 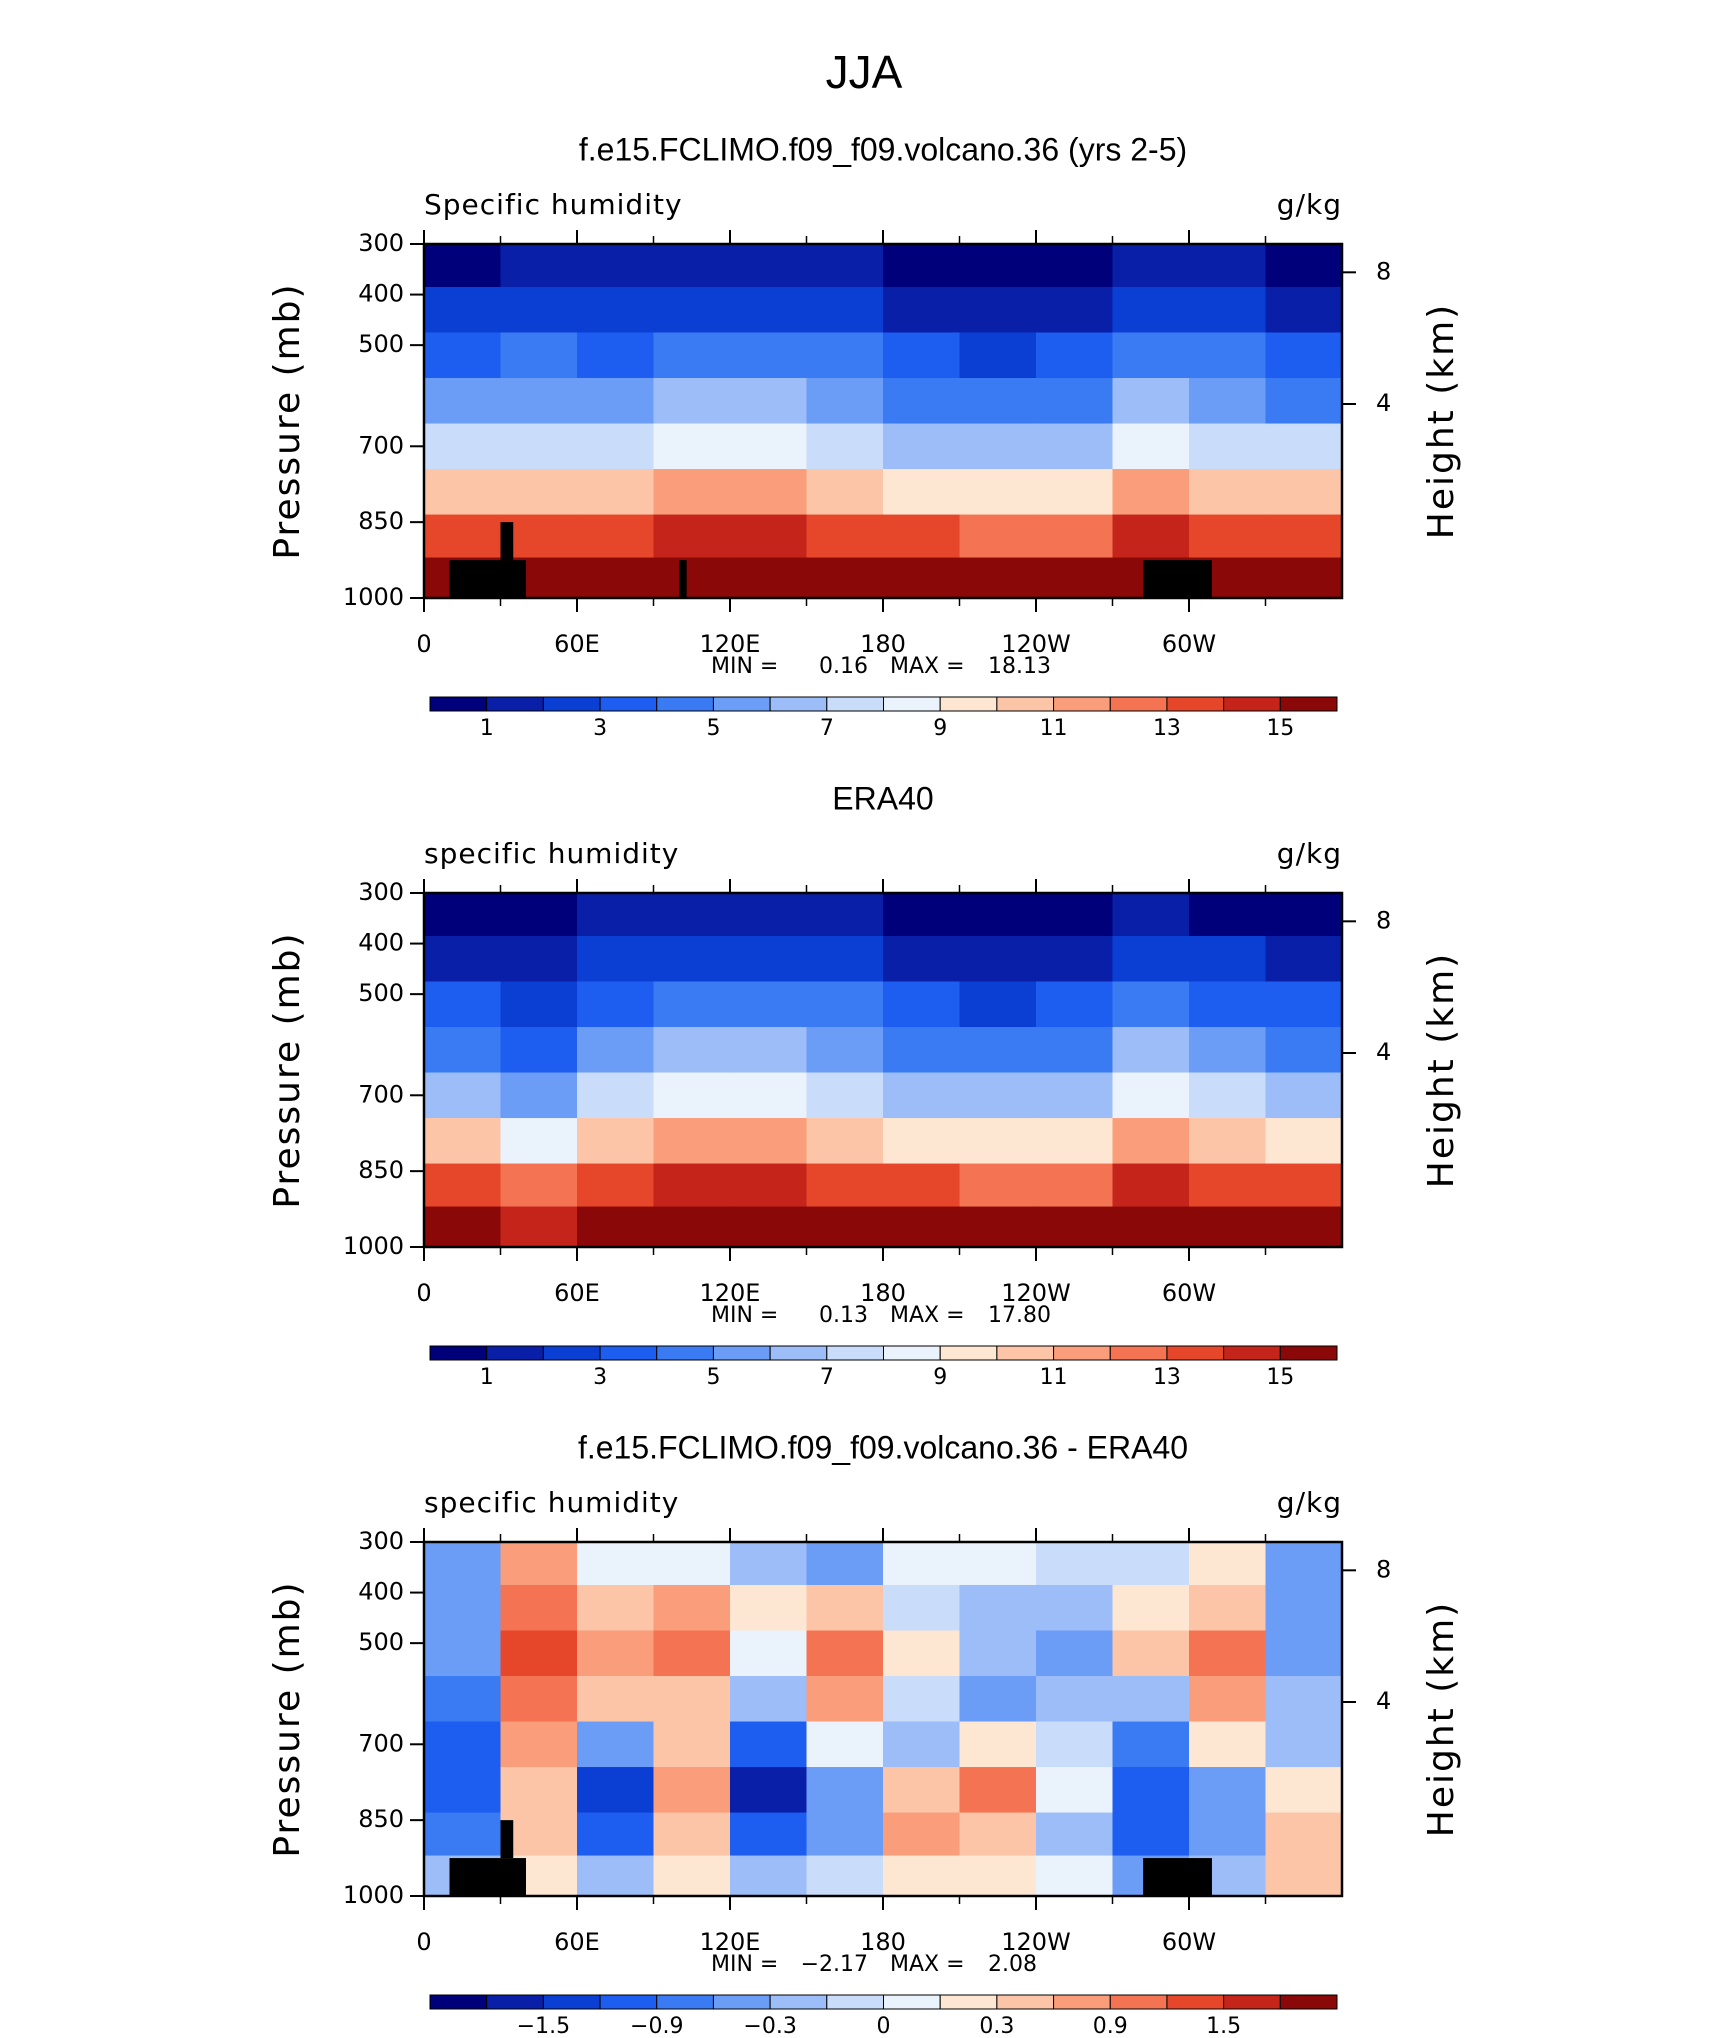 What do you see at coordinates (1441, 1719) in the screenshot?
I see `y2-axis-title: Height (km)` at bounding box center [1441, 1719].